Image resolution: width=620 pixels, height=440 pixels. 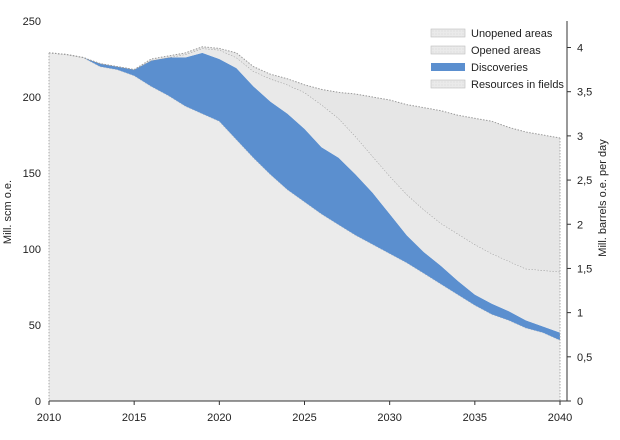 I want to click on legend-label: Discoveries, so click(x=499, y=68).